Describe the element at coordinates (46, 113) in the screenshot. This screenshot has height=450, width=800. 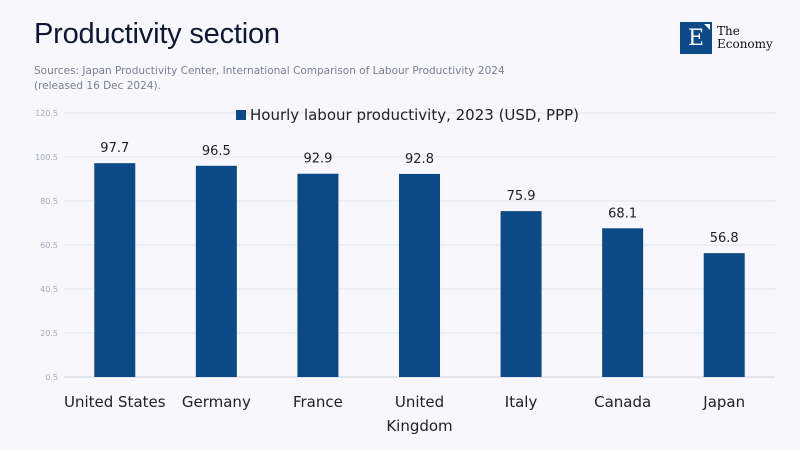
I see `y-tick-label: 120.5` at that location.